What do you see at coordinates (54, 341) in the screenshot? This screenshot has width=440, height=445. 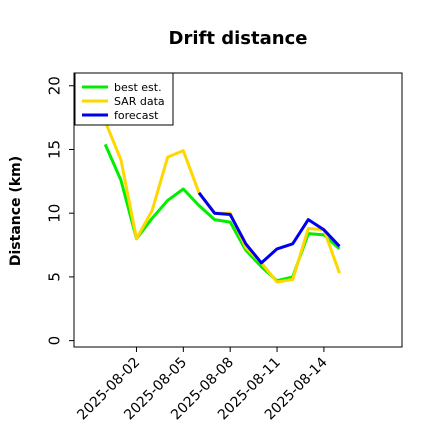 I see `y-tick-label: 0` at bounding box center [54, 341].